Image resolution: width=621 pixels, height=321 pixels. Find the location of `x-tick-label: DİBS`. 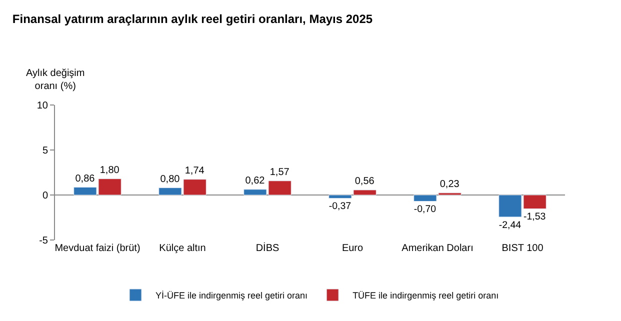

x-tick-label: DİBS is located at coordinates (268, 248).